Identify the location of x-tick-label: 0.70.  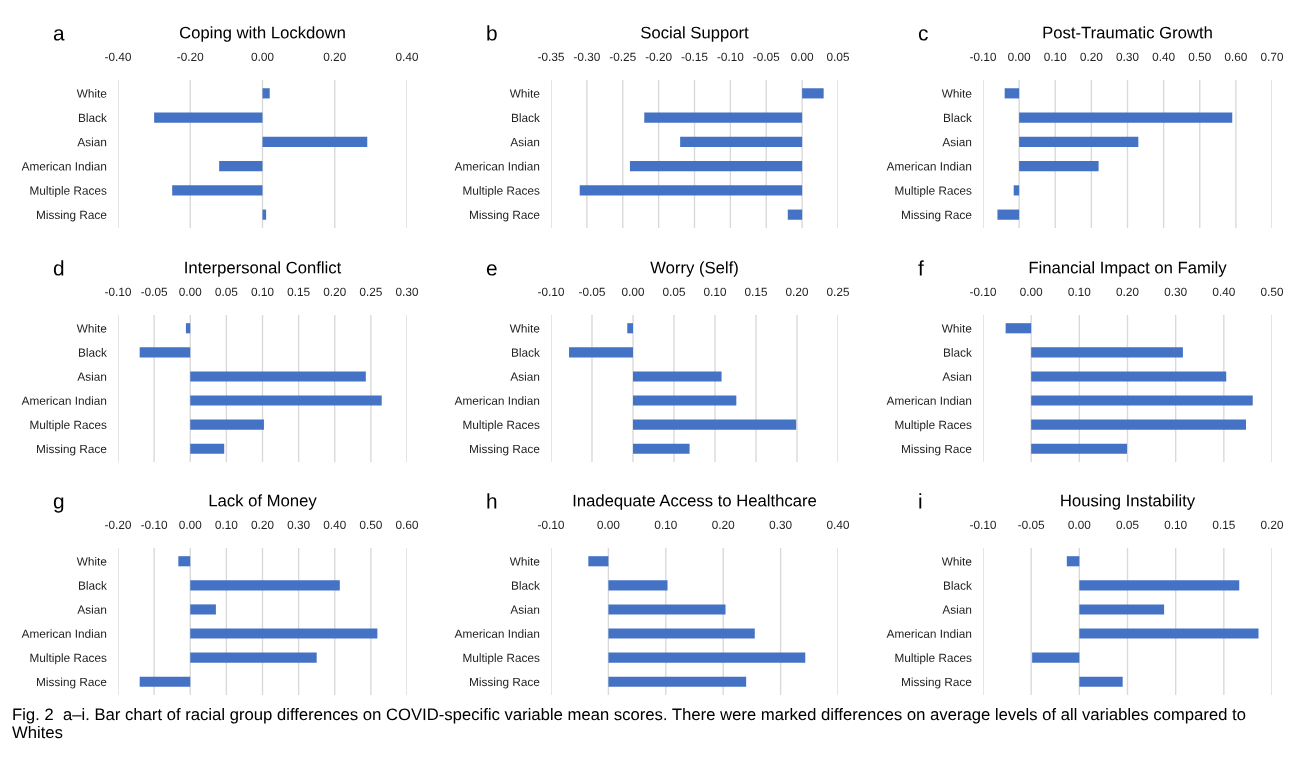
(1272, 56).